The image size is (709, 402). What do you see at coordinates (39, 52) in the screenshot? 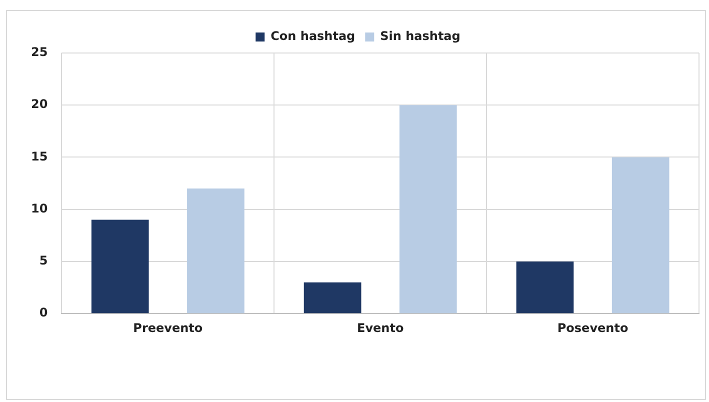
I see `y-tick-label: 25` at bounding box center [39, 52].